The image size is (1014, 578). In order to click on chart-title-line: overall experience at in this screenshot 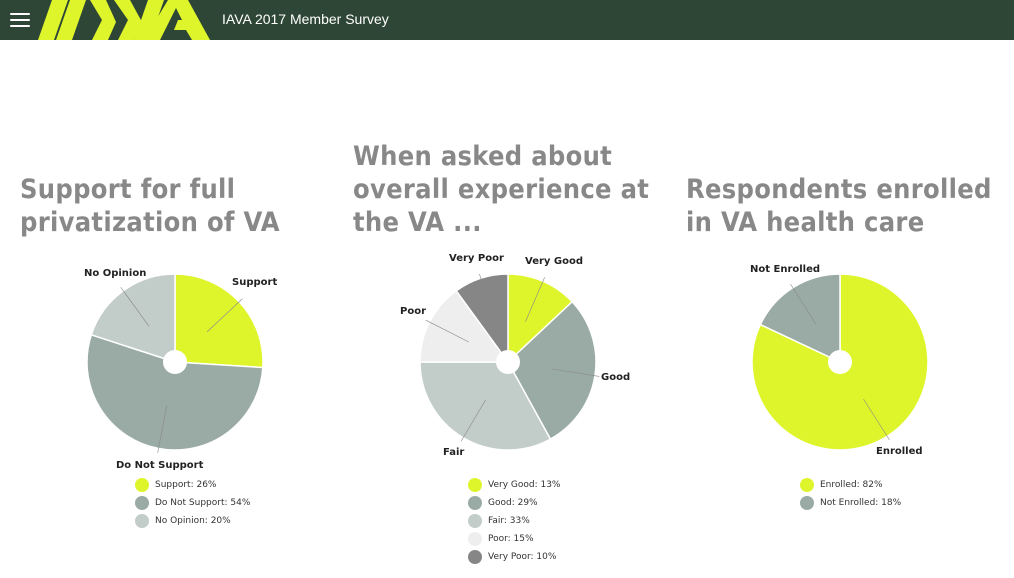, I will do `click(501, 189)`.